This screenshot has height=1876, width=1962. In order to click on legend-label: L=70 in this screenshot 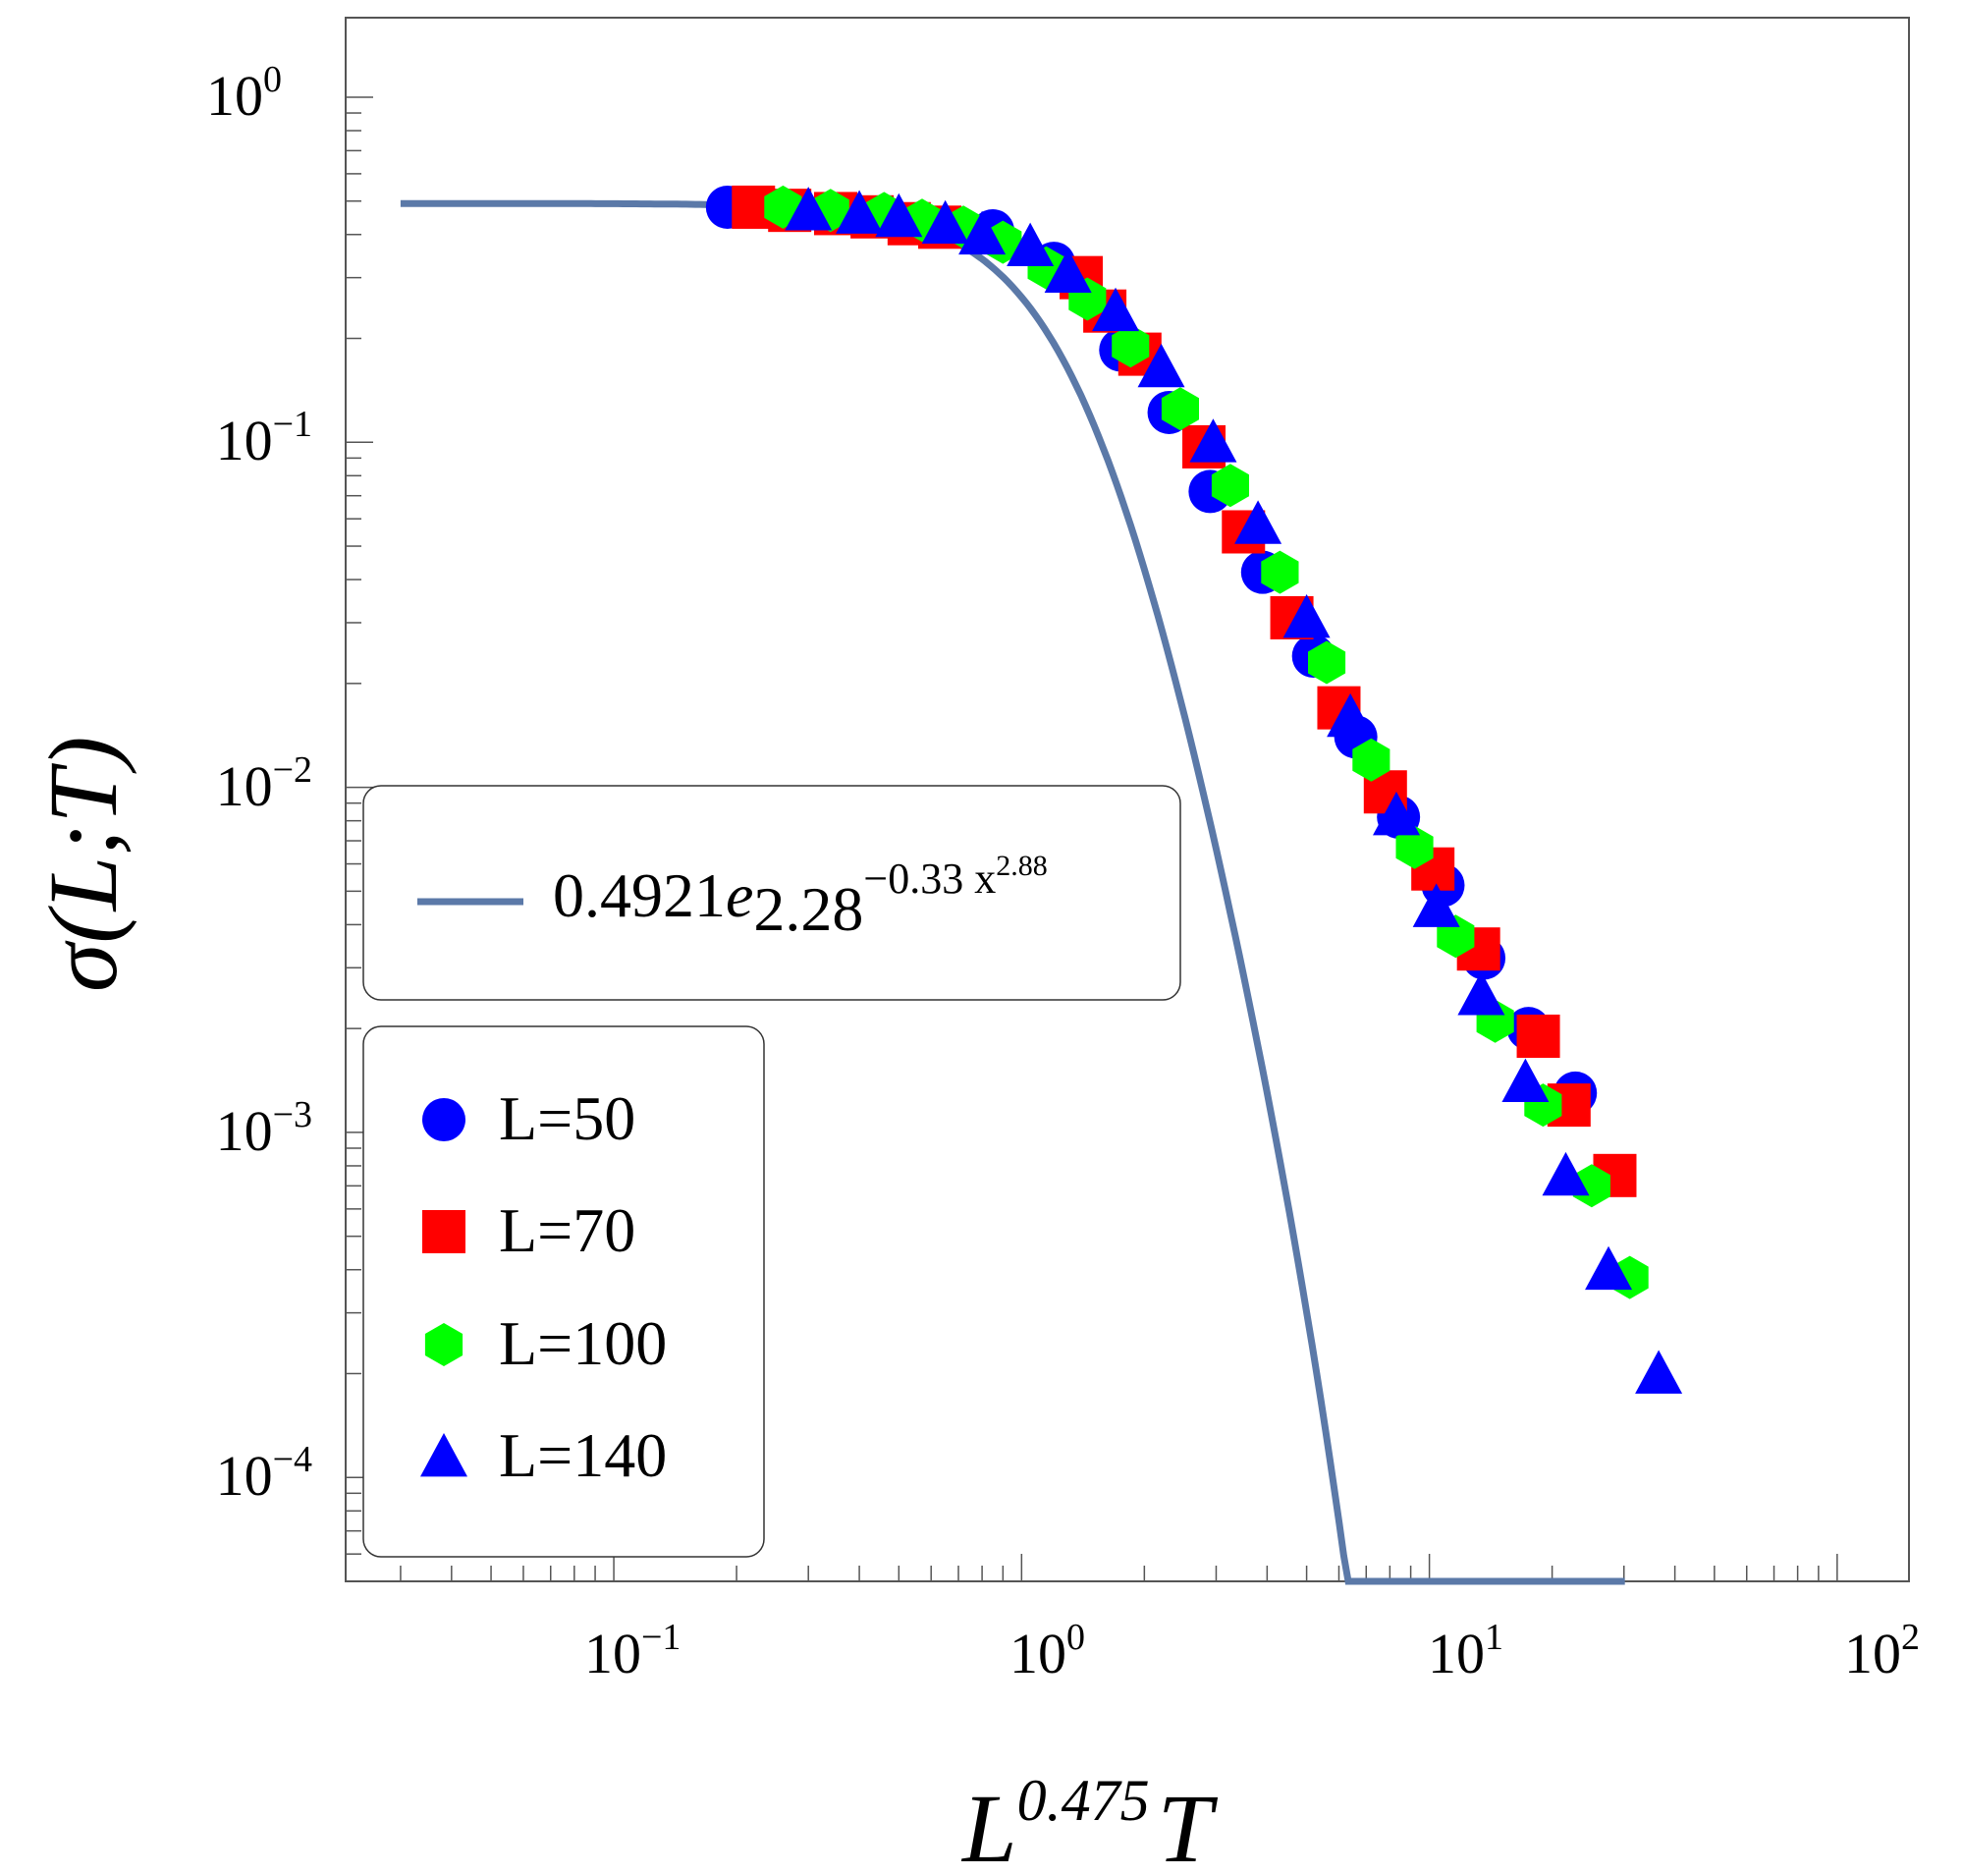, I will do `click(567, 1230)`.